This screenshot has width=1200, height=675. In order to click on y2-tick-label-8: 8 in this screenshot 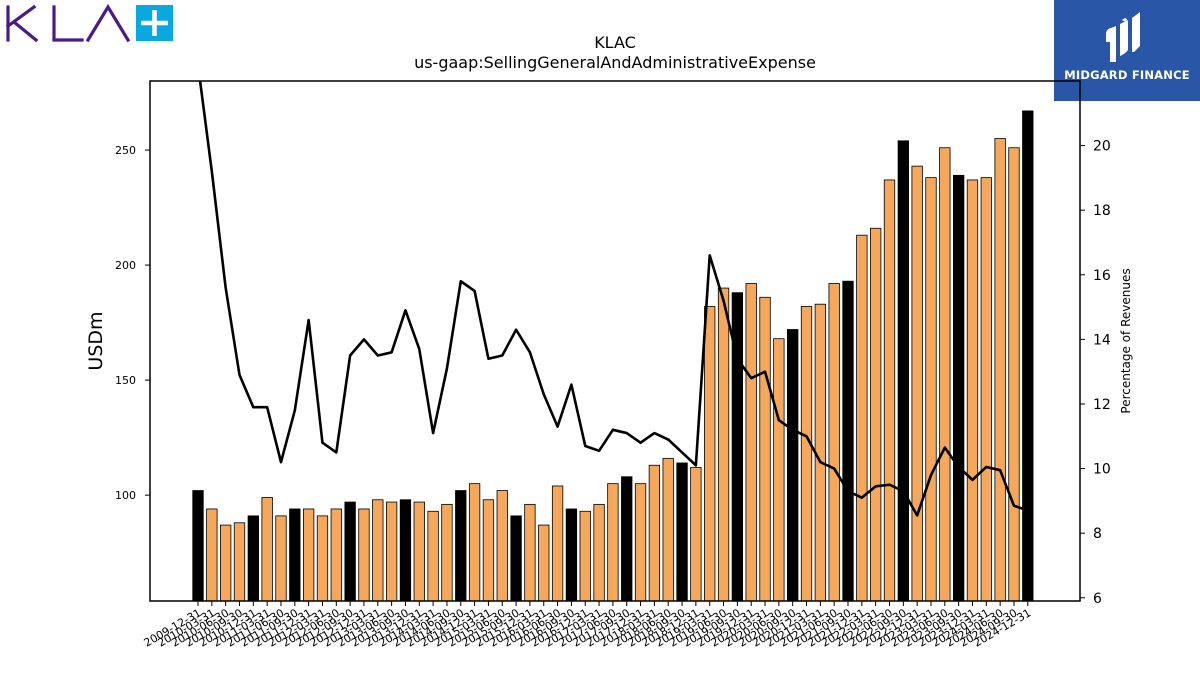, I will do `click(1097, 534)`.